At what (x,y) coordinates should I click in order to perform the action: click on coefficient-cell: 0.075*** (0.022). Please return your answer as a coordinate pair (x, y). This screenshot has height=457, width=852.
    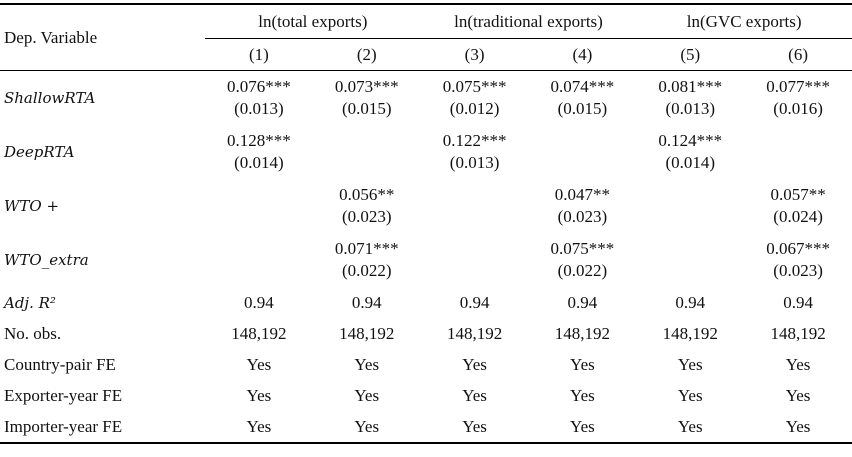
    Looking at the image, I should click on (582, 260).